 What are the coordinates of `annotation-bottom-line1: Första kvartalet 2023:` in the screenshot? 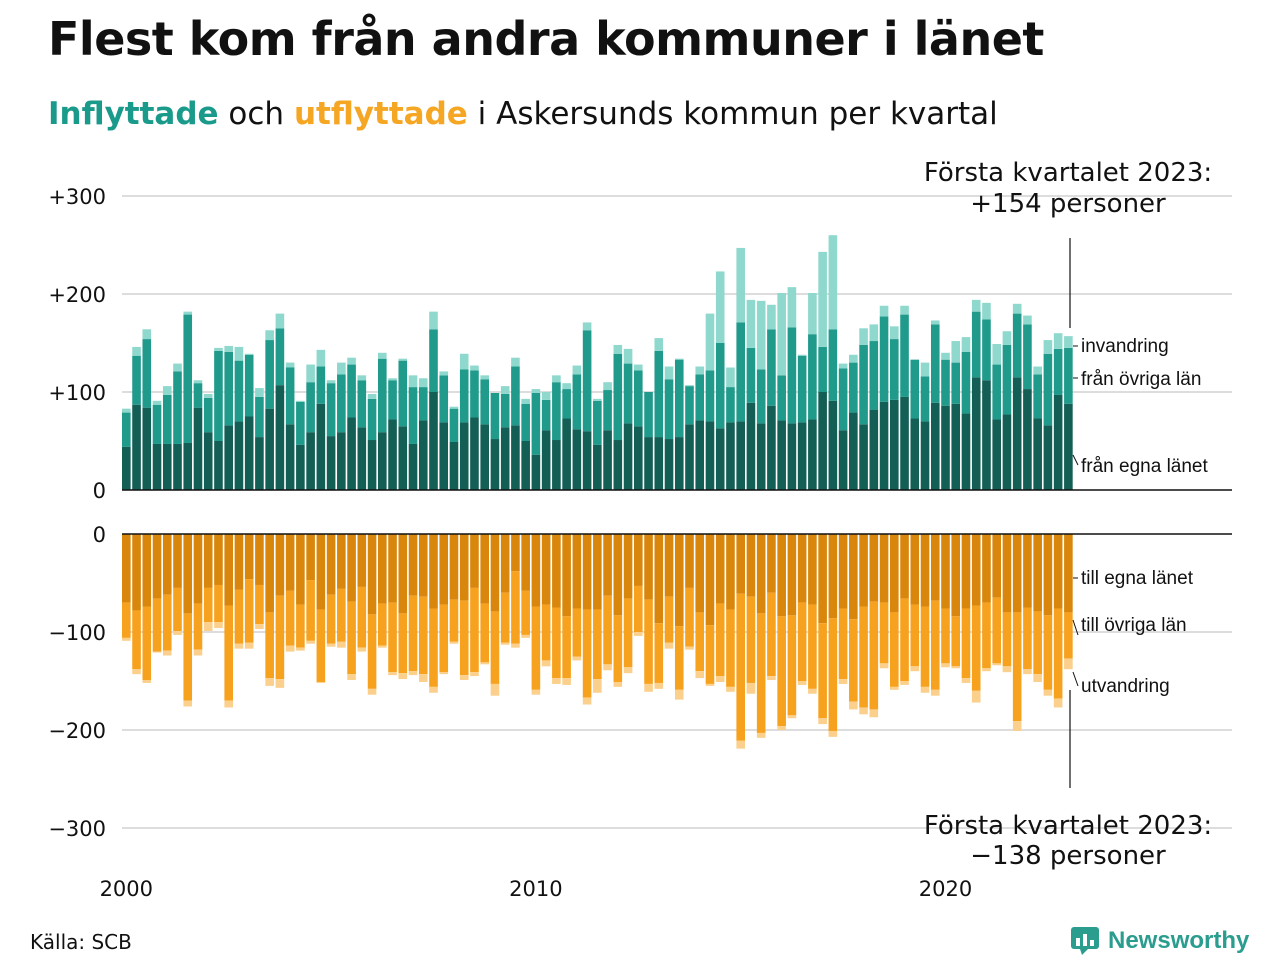 It's located at (1068, 826).